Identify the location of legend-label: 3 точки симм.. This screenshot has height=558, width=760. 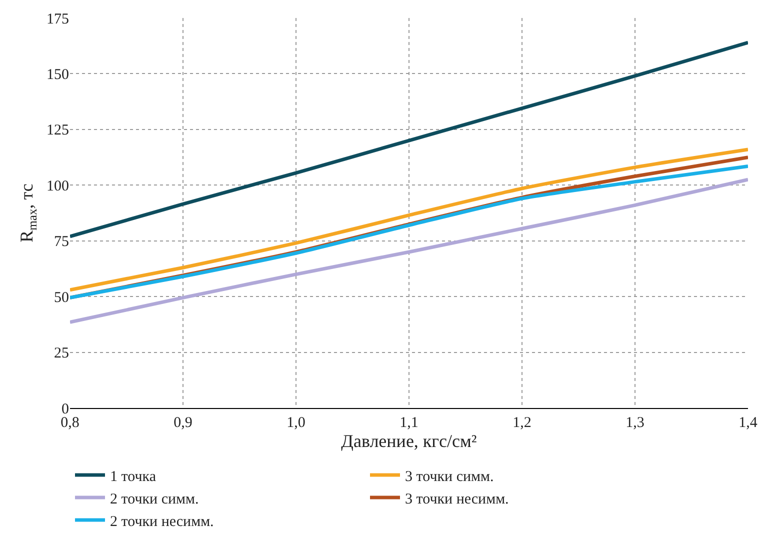
(449, 476).